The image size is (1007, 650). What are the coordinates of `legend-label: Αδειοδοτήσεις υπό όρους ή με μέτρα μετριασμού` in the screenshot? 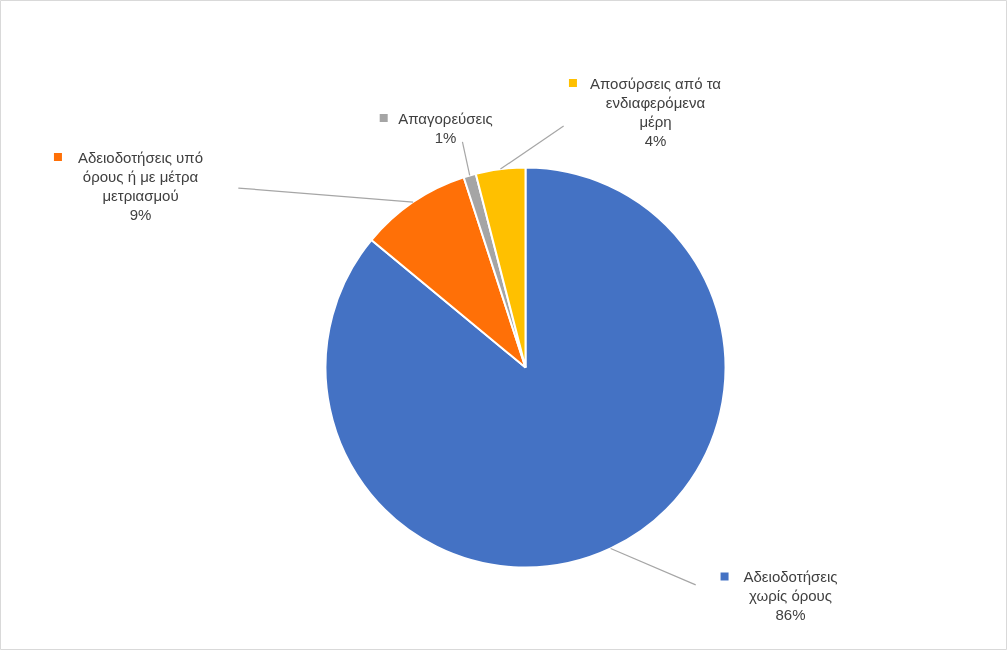 It's located at (140, 176).